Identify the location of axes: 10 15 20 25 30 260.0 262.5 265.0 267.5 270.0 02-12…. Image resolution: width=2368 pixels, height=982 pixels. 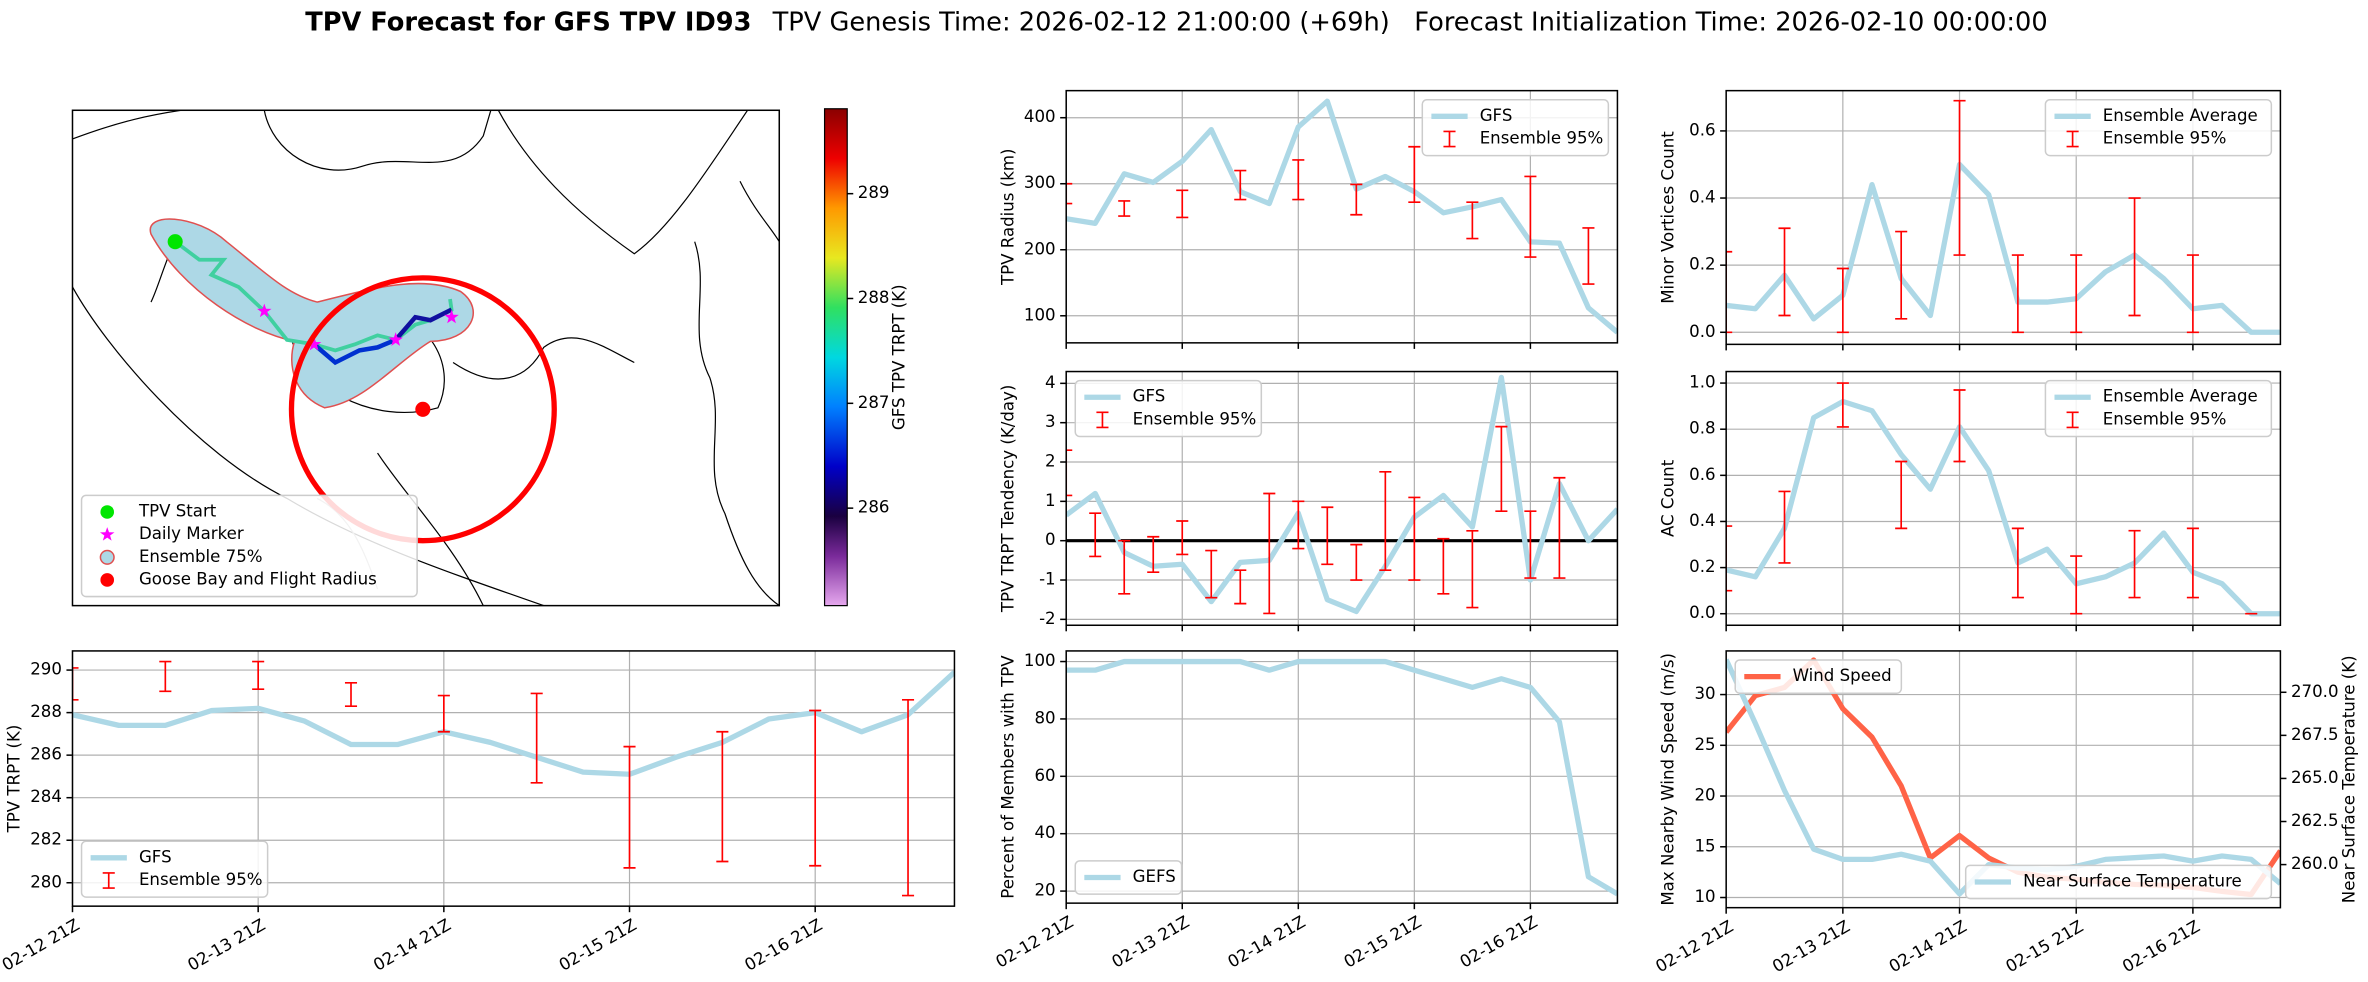
(2005, 813).